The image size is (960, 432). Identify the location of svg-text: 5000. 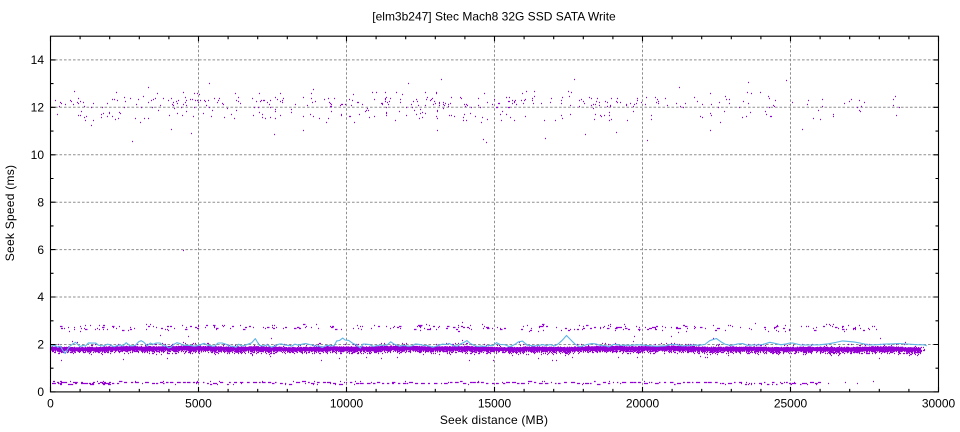
(198, 404).